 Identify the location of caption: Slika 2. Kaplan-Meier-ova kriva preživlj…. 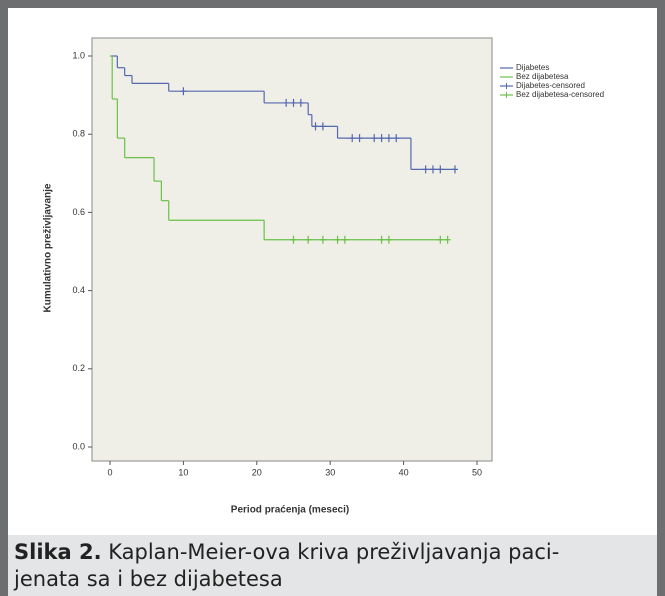
(332, 565).